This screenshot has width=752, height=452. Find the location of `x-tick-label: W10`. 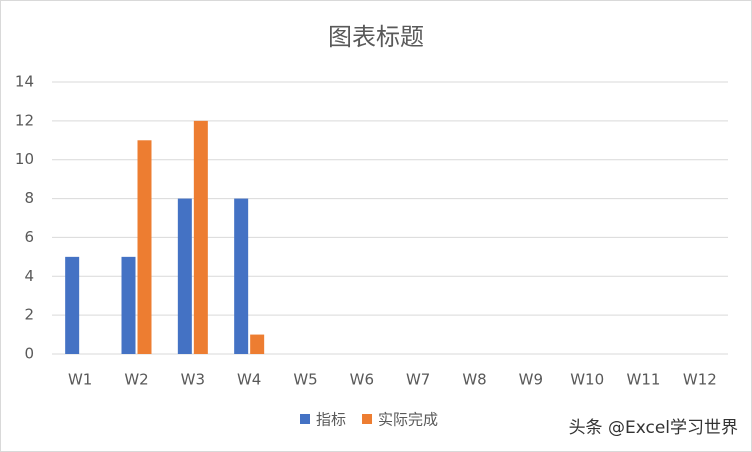

x-tick-label: W10 is located at coordinates (587, 380).